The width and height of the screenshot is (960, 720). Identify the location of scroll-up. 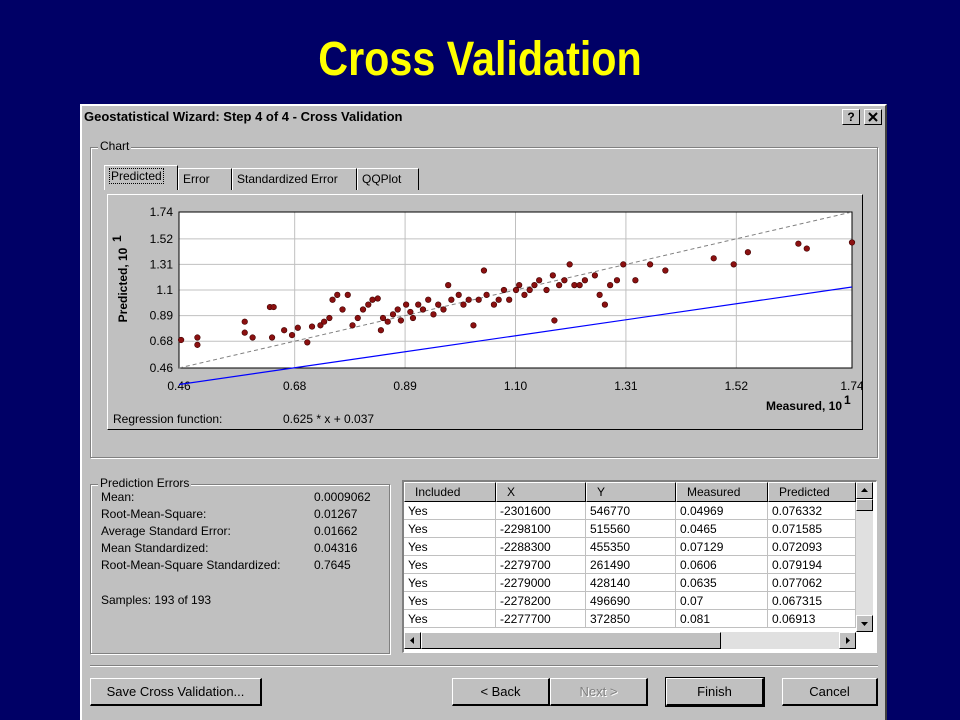
(864, 490).